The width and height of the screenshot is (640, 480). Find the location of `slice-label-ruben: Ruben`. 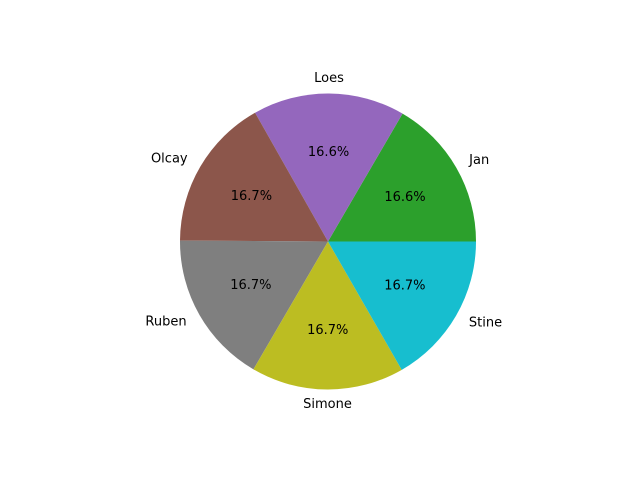

slice-label-ruben: Ruben is located at coordinates (165, 322).